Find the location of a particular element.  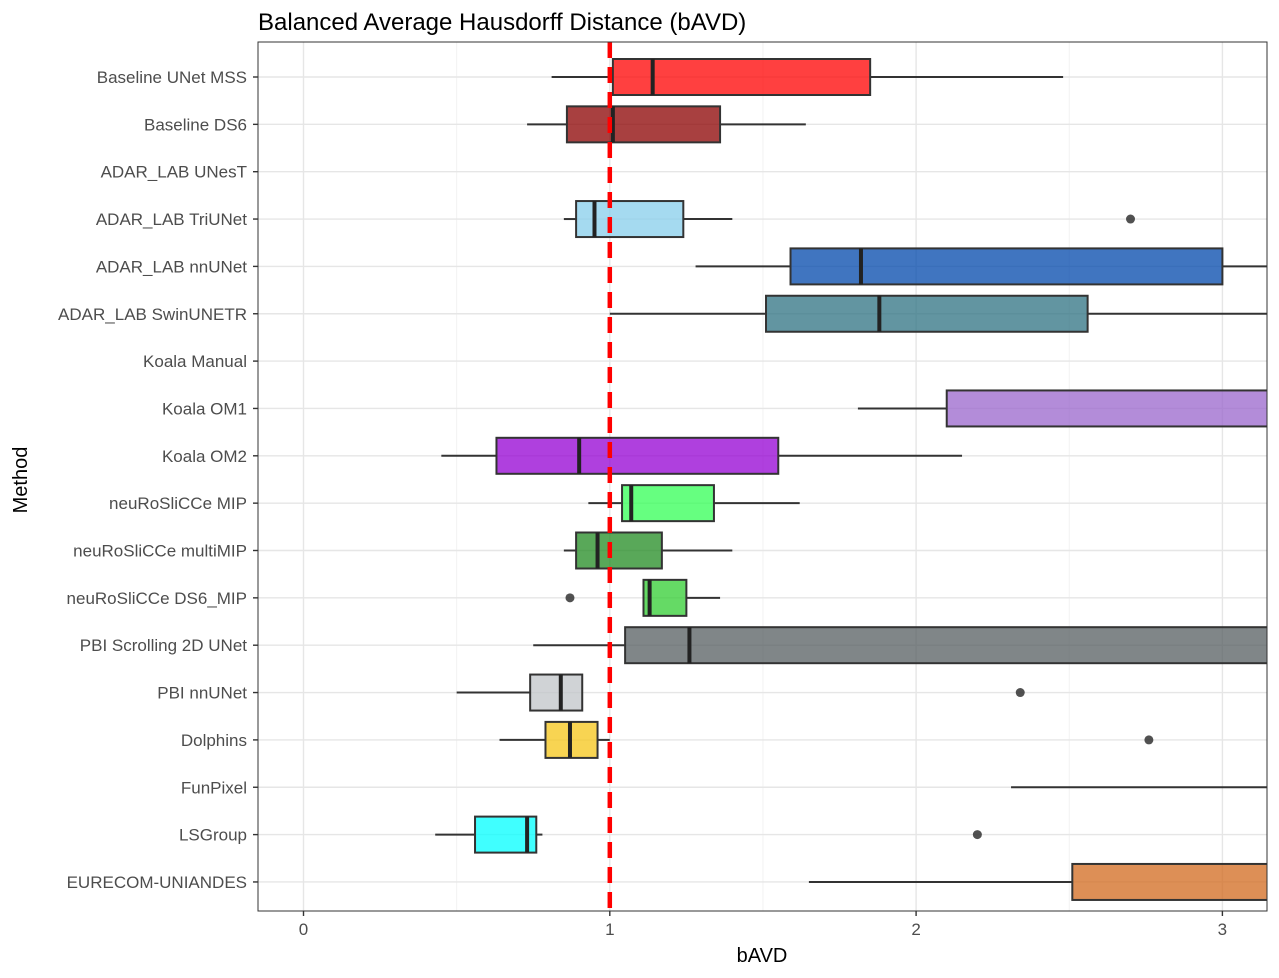

box-adar-lab-nnunet is located at coordinates (981, 266).